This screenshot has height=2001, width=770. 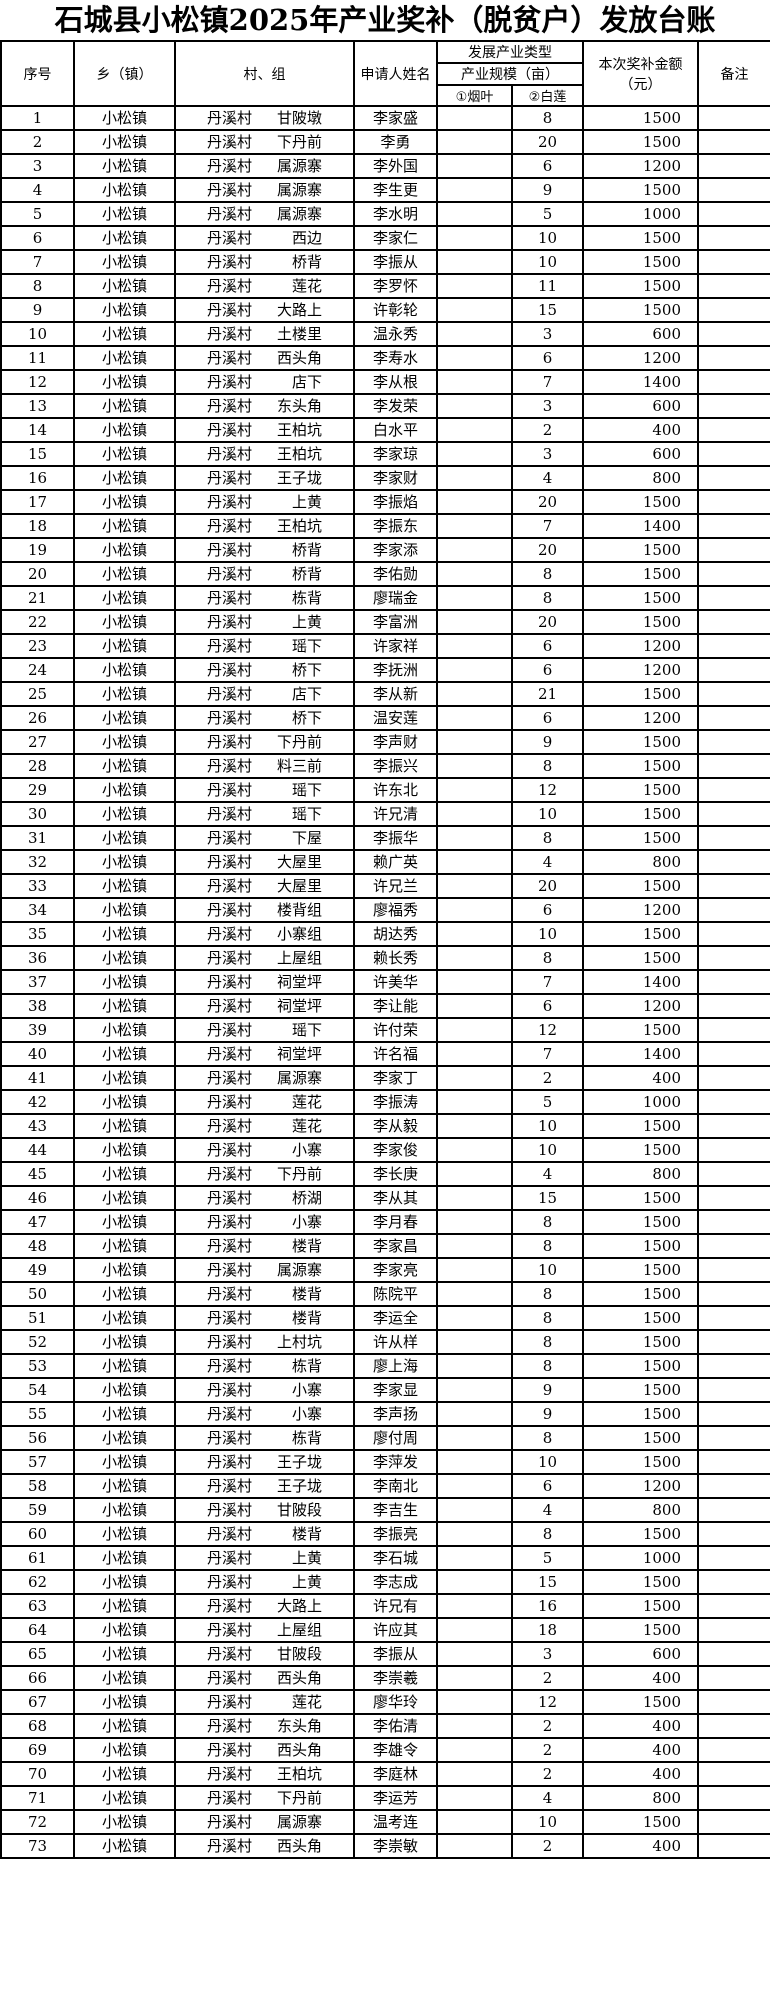 I want to click on cell-name: 李从根, so click(x=395, y=382).